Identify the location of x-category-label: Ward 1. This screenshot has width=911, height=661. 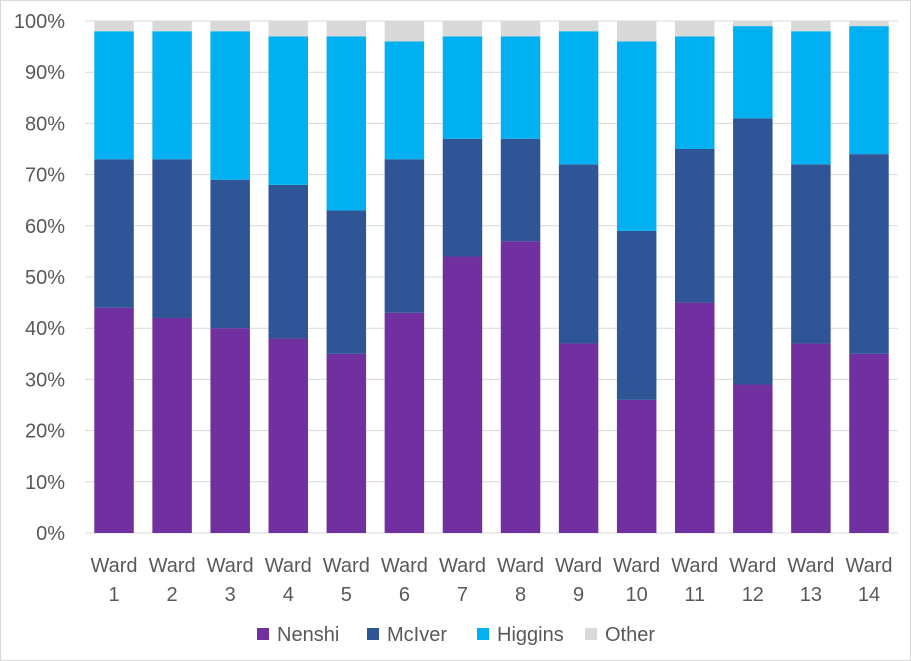
(114, 580).